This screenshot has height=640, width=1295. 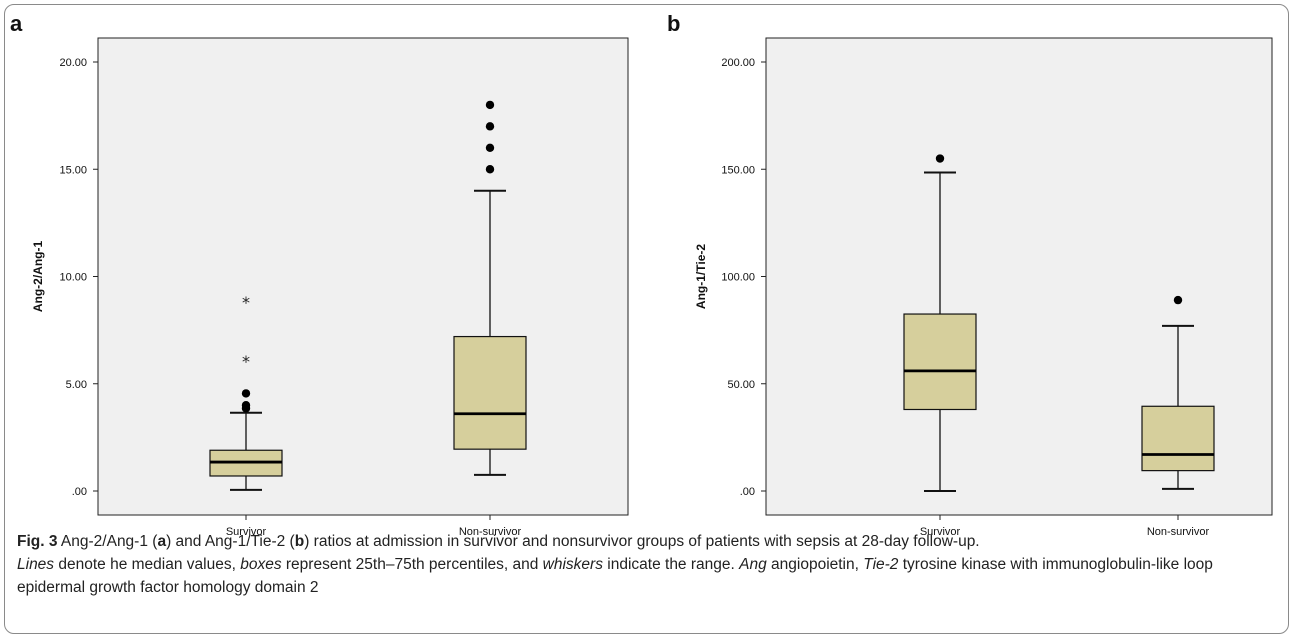 I want to click on caption-text-7: angiopoietin,, so click(x=815, y=564).